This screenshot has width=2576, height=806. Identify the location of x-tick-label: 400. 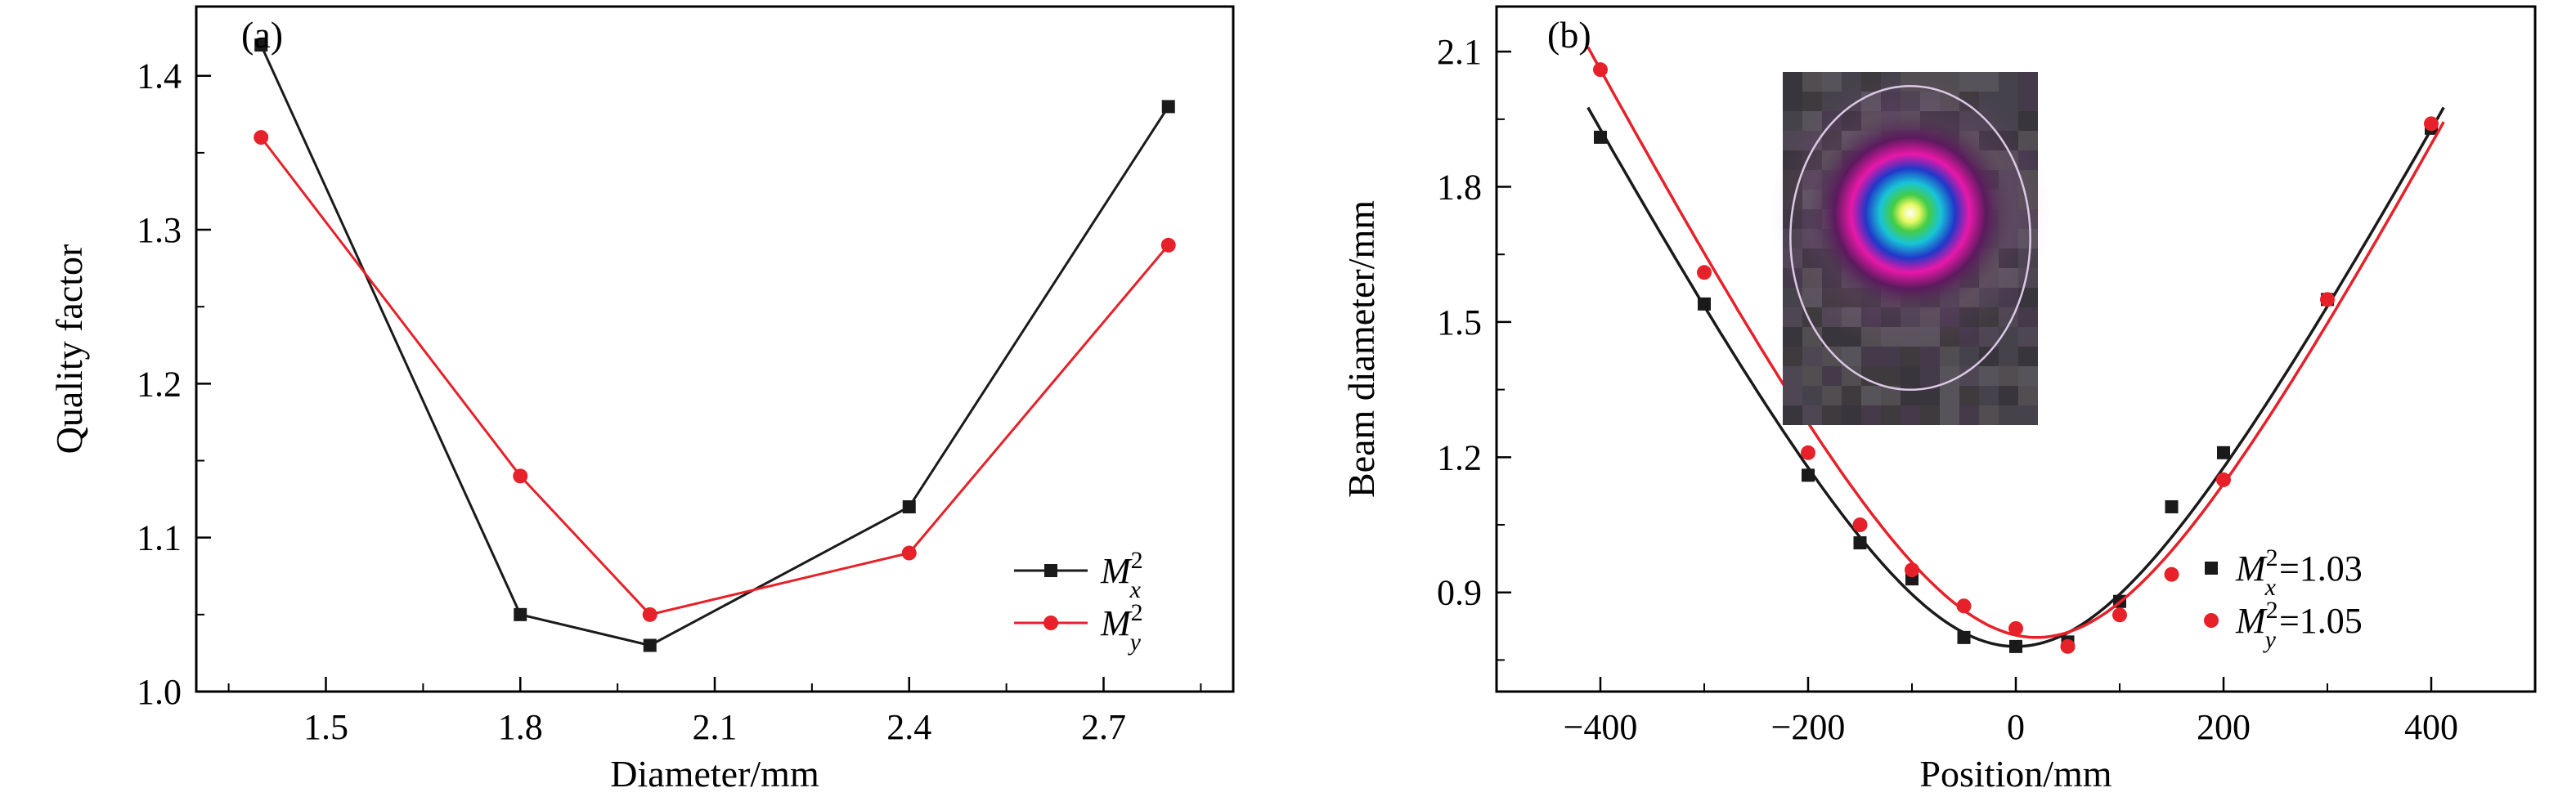
(2431, 727).